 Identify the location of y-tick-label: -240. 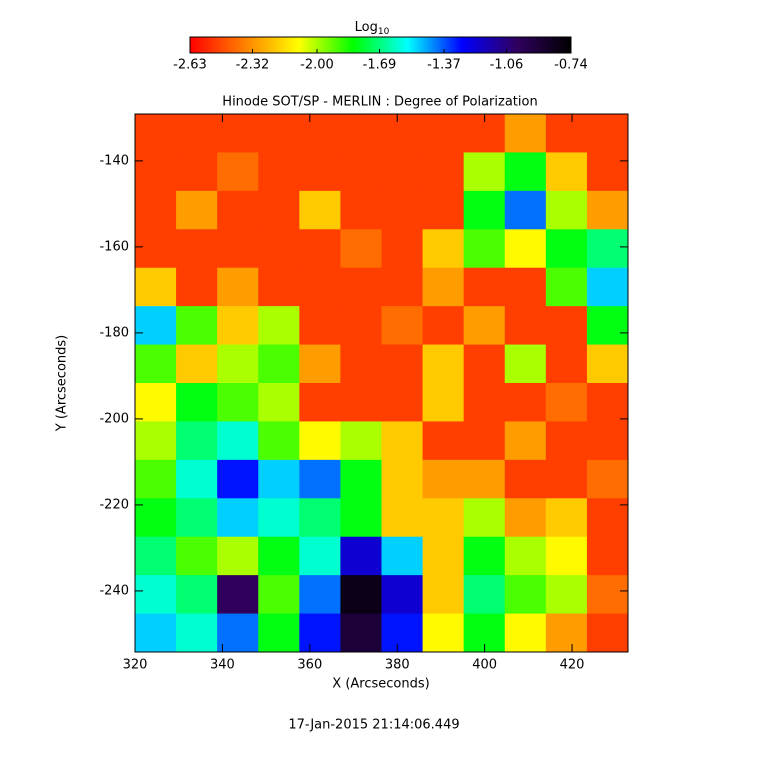
(114, 590).